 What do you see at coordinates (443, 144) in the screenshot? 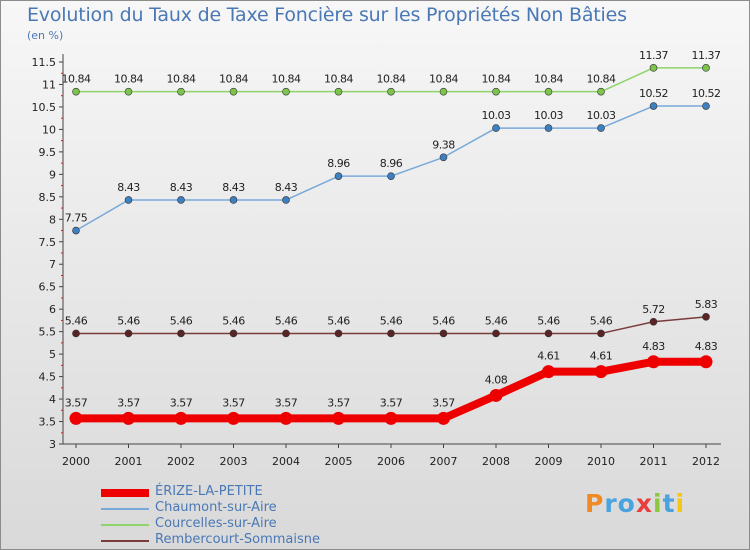
I see `data-label-chaumont-sur-aire: 9.38` at bounding box center [443, 144].